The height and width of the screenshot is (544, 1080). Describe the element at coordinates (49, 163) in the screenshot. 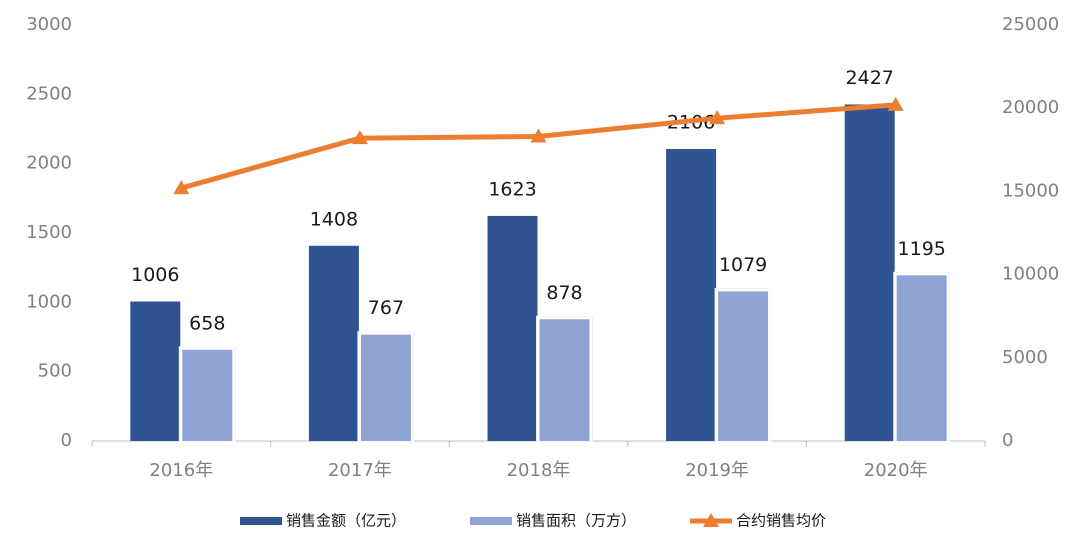

I see `y-tick-label: 2000` at that location.